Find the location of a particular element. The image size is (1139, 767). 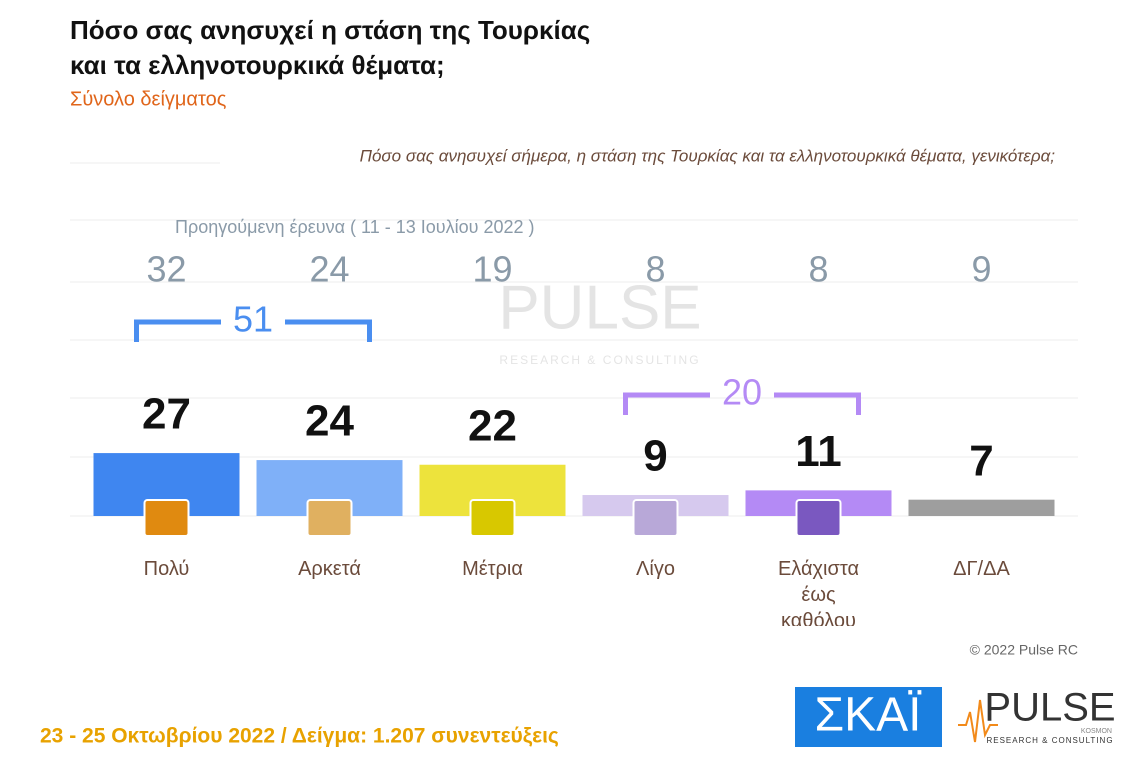

skai-logo is located at coordinates (868, 717).